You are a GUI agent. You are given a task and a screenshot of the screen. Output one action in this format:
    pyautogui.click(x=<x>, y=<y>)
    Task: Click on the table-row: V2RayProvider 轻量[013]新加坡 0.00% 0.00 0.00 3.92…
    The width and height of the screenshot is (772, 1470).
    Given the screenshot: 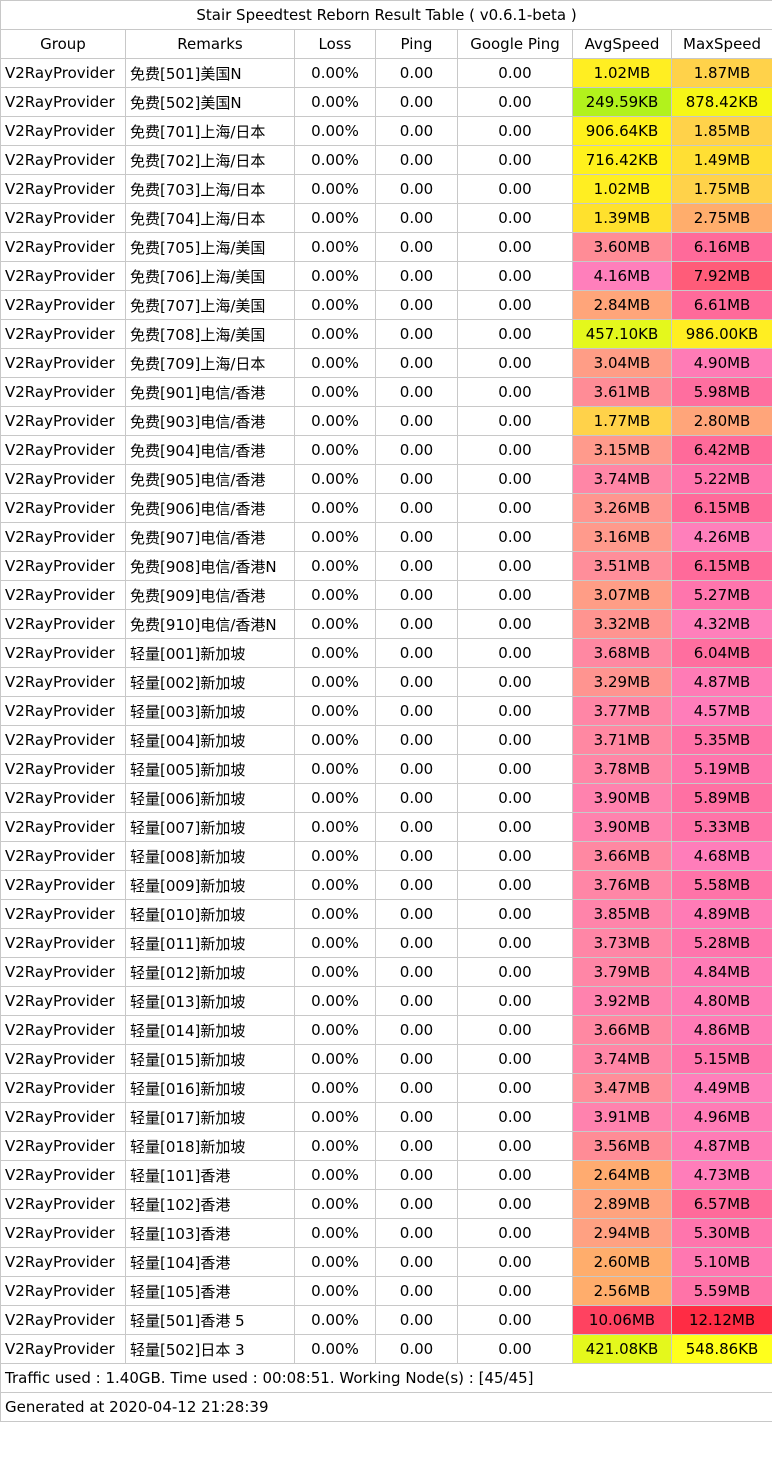 What is the action you would take?
    pyautogui.click(x=386, y=1001)
    